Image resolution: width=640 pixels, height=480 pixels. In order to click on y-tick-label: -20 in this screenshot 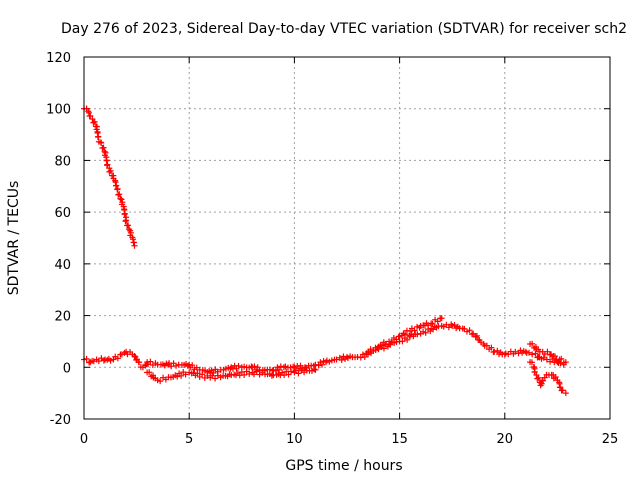, I will do `click(60, 420)`.